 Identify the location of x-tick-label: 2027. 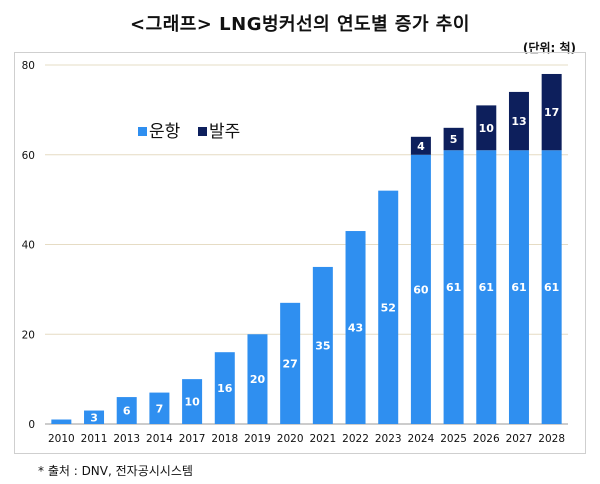
(519, 439).